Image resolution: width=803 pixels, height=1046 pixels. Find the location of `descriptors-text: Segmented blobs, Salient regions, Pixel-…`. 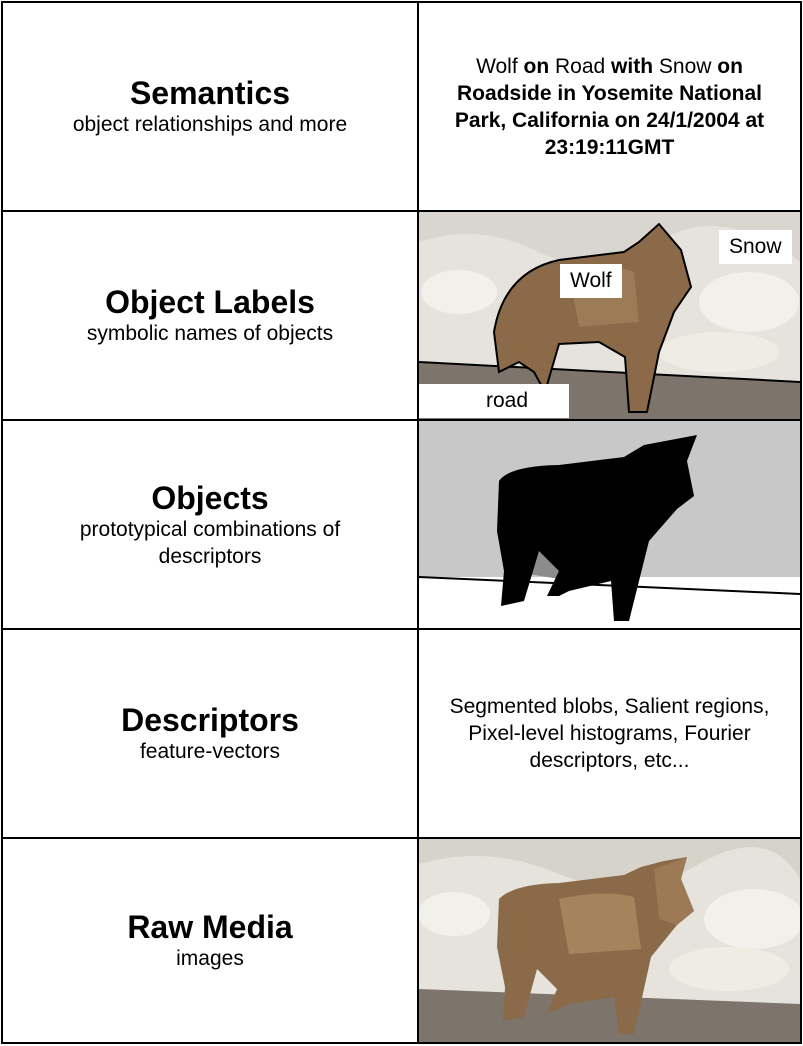

descriptors-text: Segmented blobs, Salient regions, Pixel-… is located at coordinates (609, 733).